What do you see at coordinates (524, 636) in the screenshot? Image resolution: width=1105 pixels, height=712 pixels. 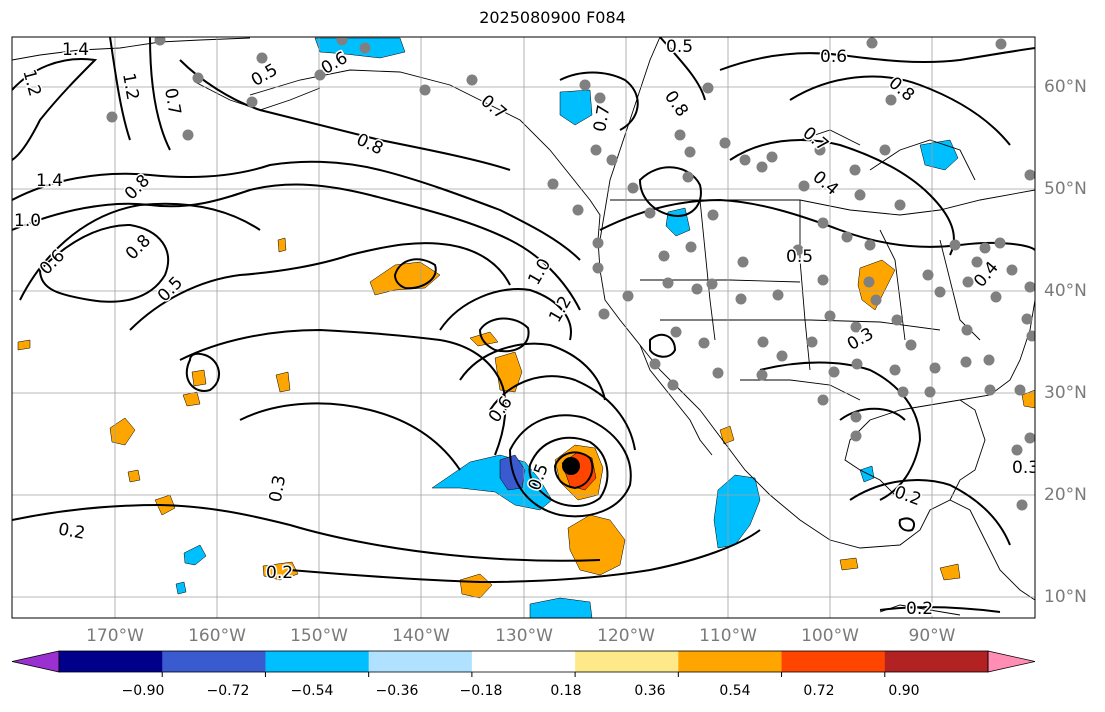 I see `lon-label: 130°W` at bounding box center [524, 636].